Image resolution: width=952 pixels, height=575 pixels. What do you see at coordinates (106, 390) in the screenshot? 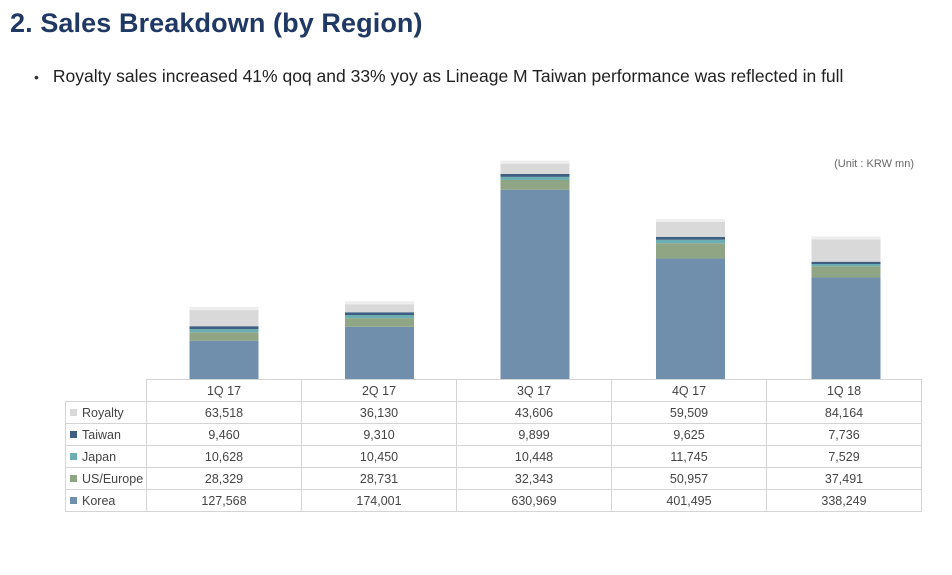
I see `table-corner` at bounding box center [106, 390].